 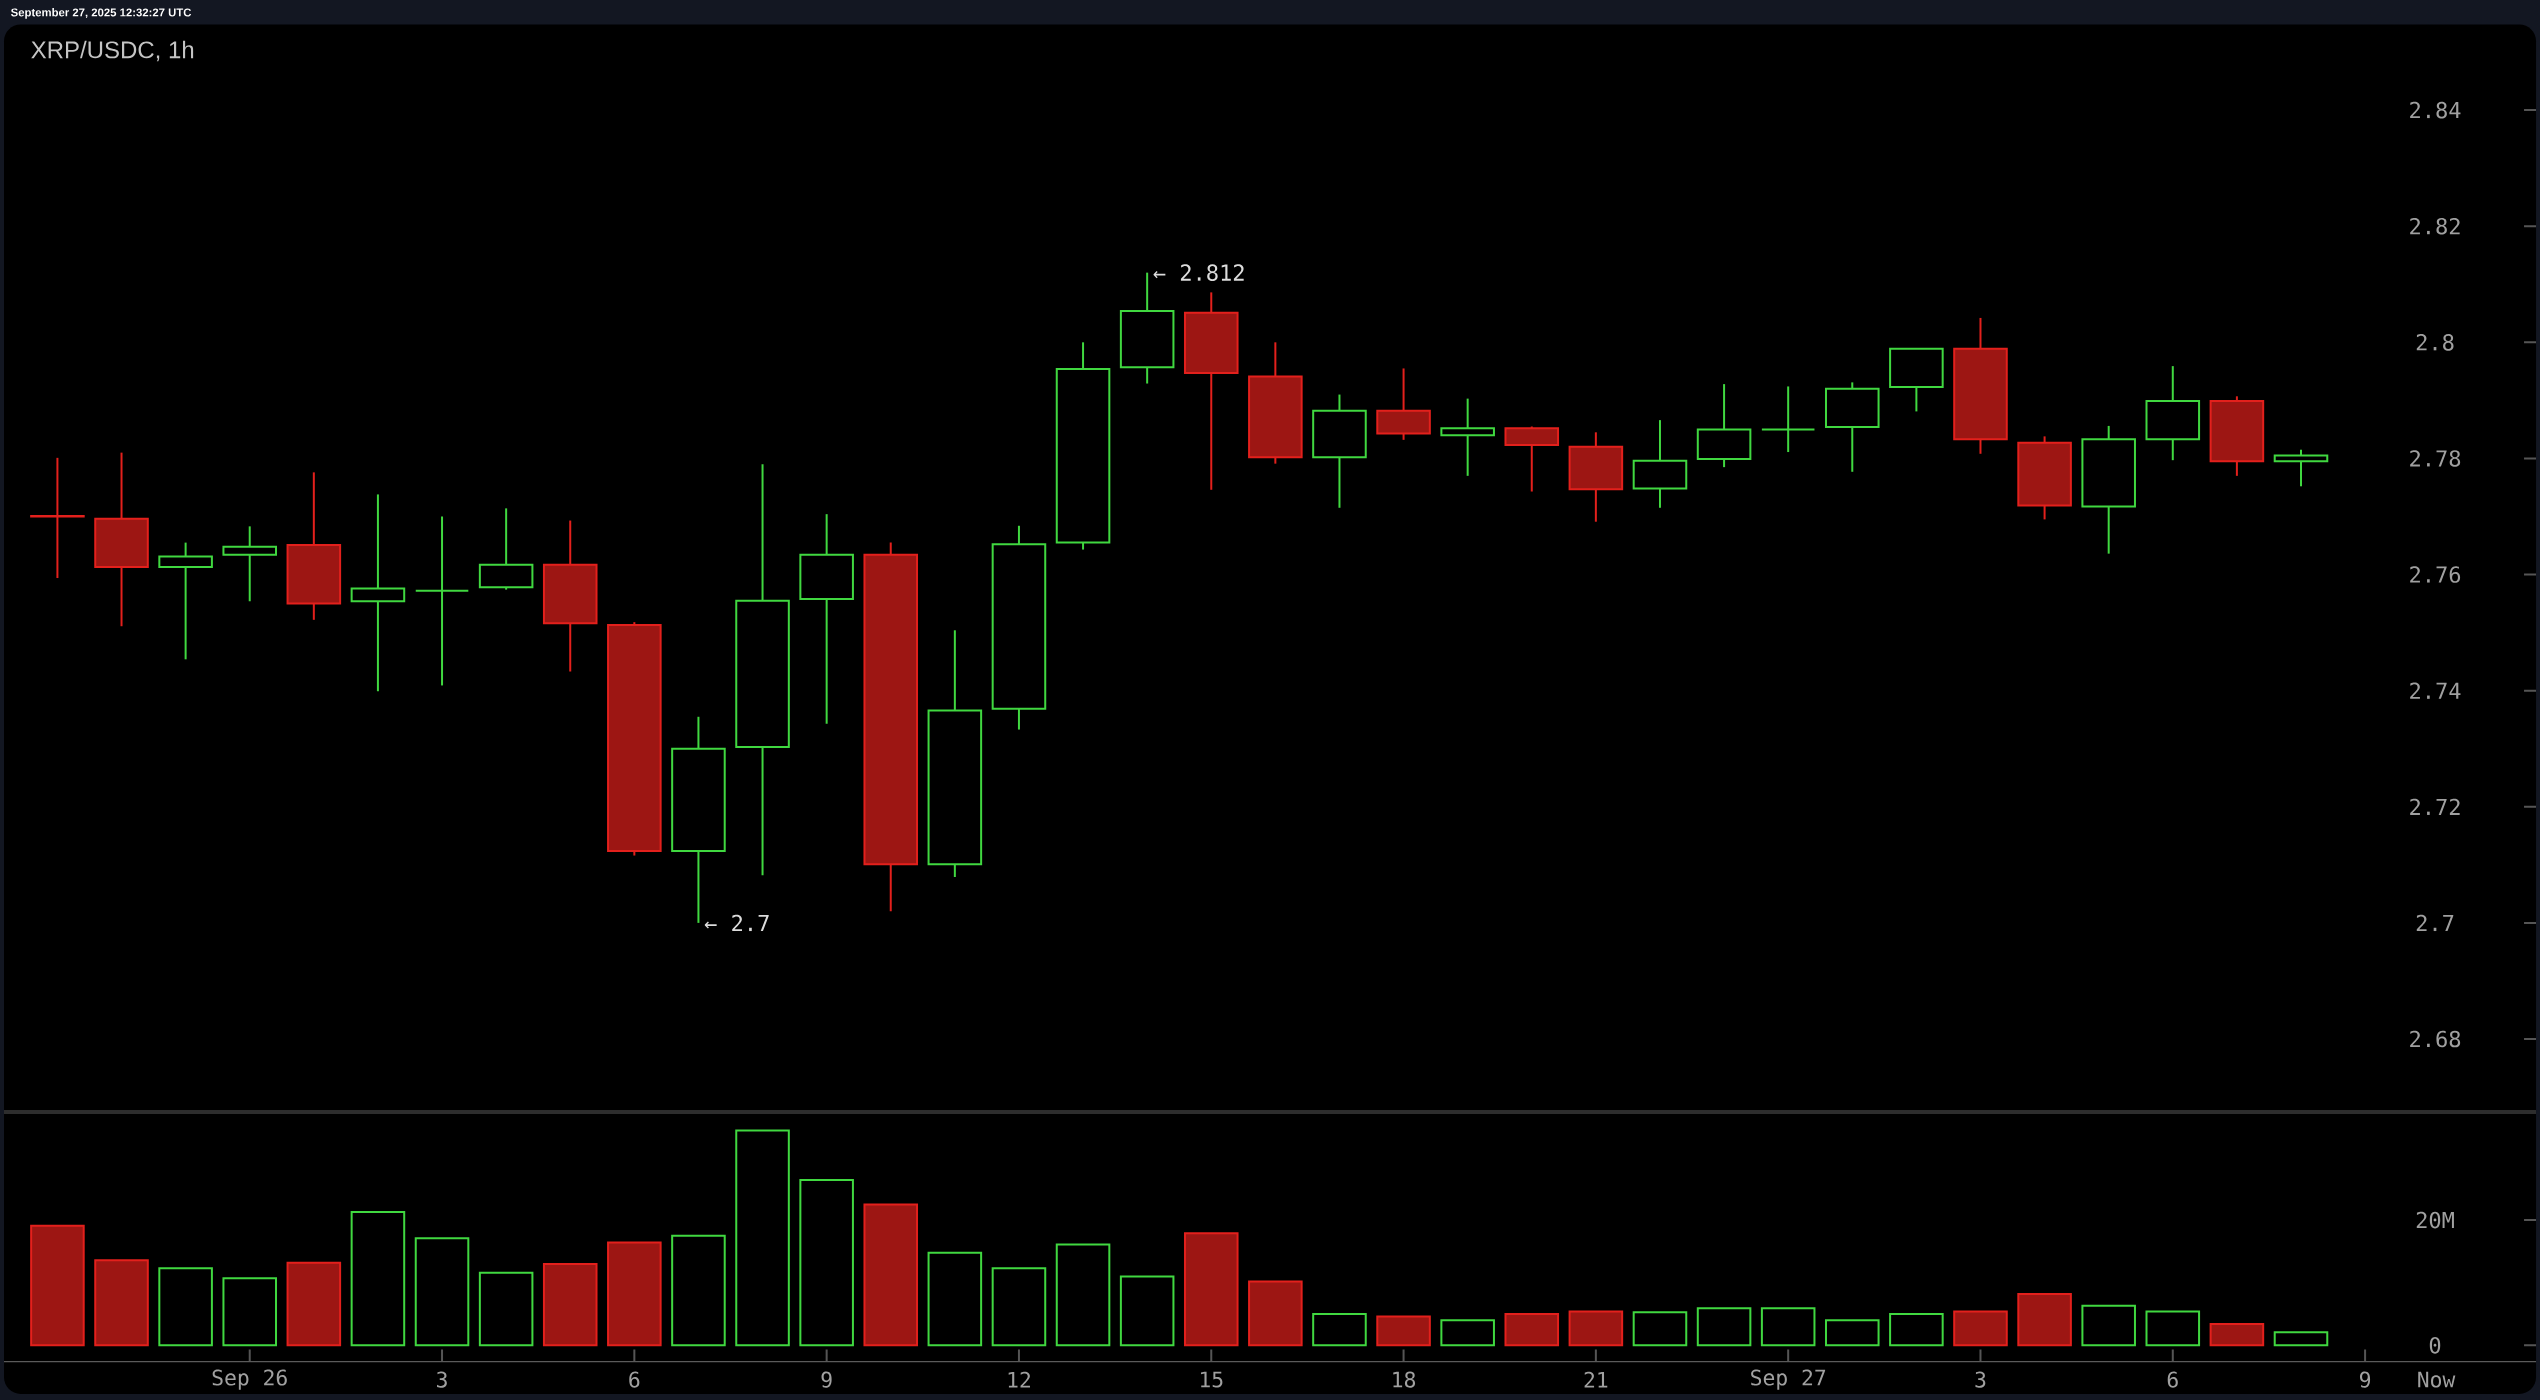 What do you see at coordinates (1788, 1379) in the screenshot?
I see `x-tick-label: Sep 27` at bounding box center [1788, 1379].